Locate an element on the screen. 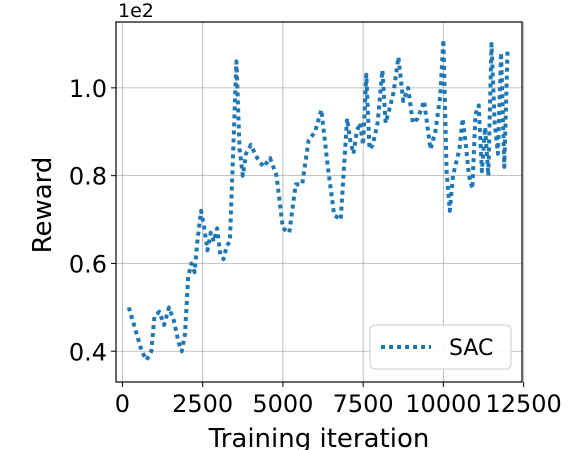 The width and height of the screenshot is (580, 450). legend-frame is located at coordinates (440, 347).